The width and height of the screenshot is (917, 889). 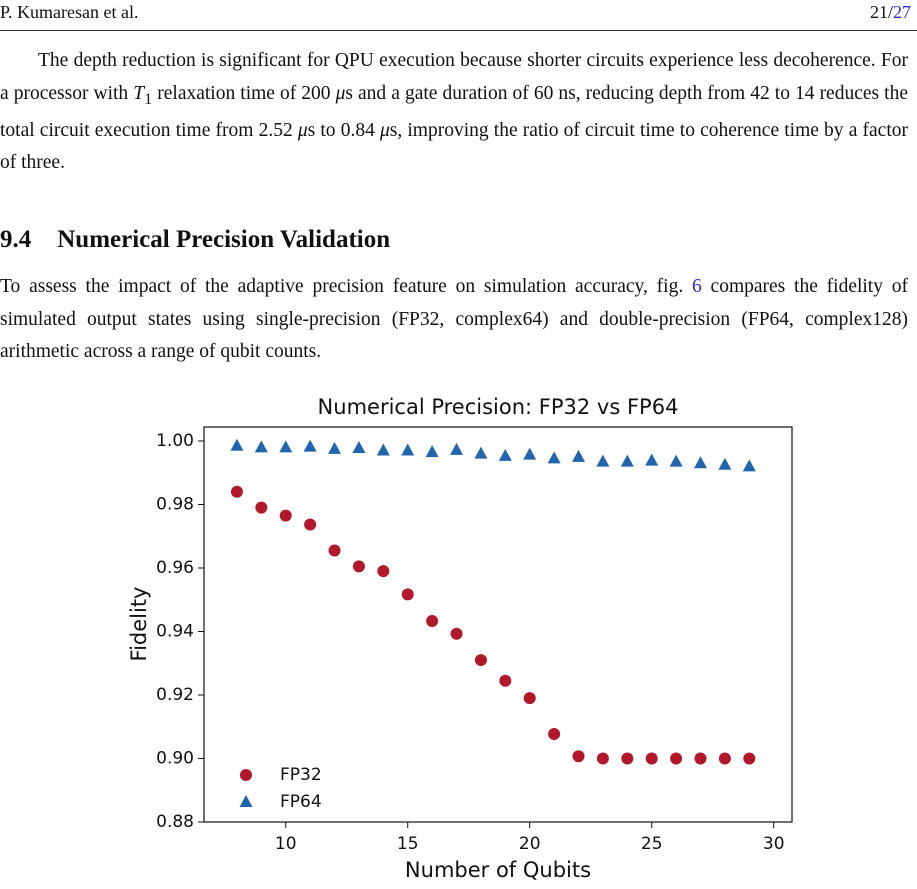 What do you see at coordinates (301, 802) in the screenshot?
I see `legend-label: FP64` at bounding box center [301, 802].